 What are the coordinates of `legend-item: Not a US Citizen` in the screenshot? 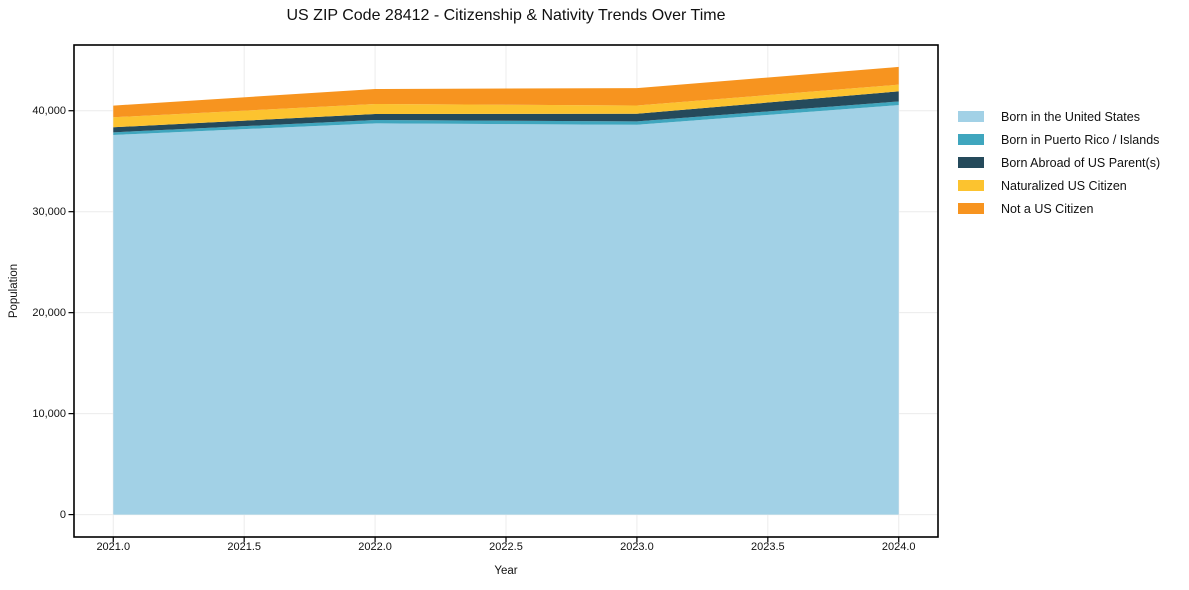 It's located at (1059, 208).